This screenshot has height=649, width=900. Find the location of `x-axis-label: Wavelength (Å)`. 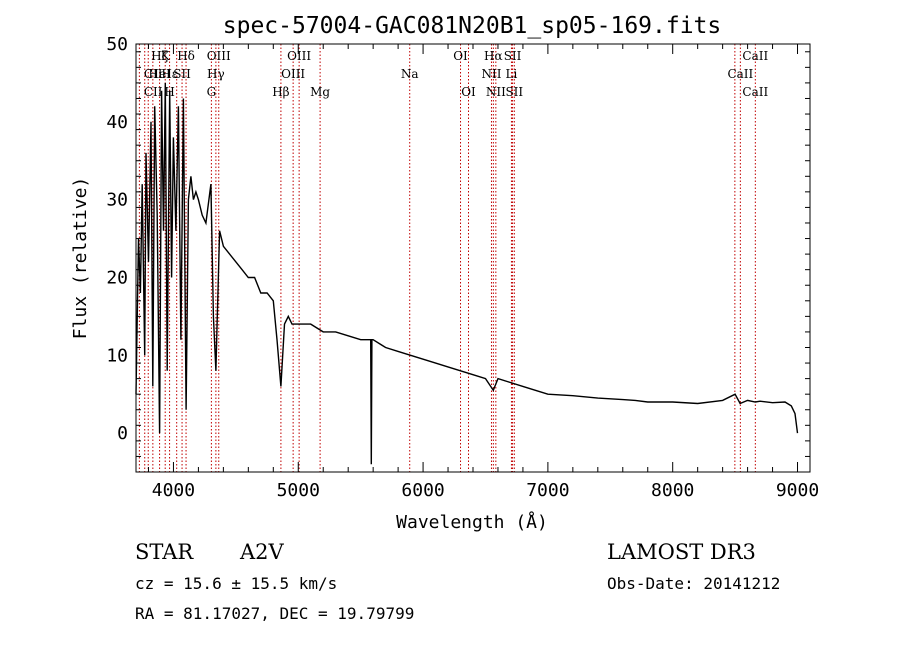

x-axis-label: Wavelength (Å) is located at coordinates (472, 522).